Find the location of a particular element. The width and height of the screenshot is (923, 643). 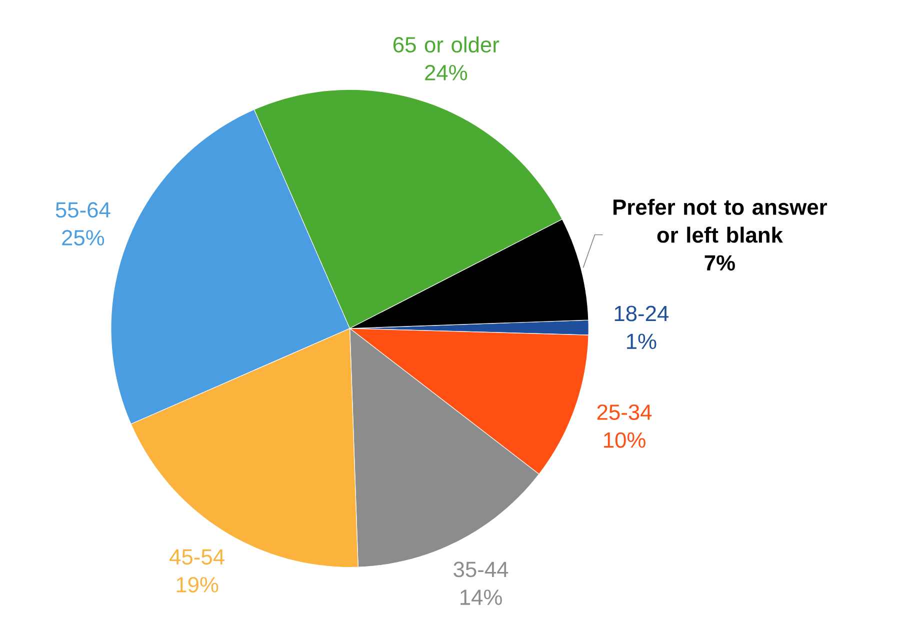

data-label: 24% is located at coordinates (446, 72).